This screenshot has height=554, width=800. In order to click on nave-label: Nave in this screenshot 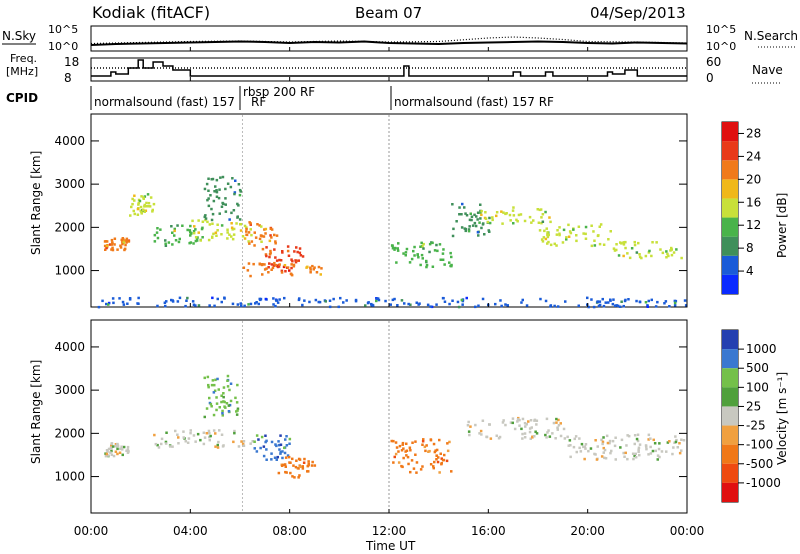, I will do `click(767, 70)`.